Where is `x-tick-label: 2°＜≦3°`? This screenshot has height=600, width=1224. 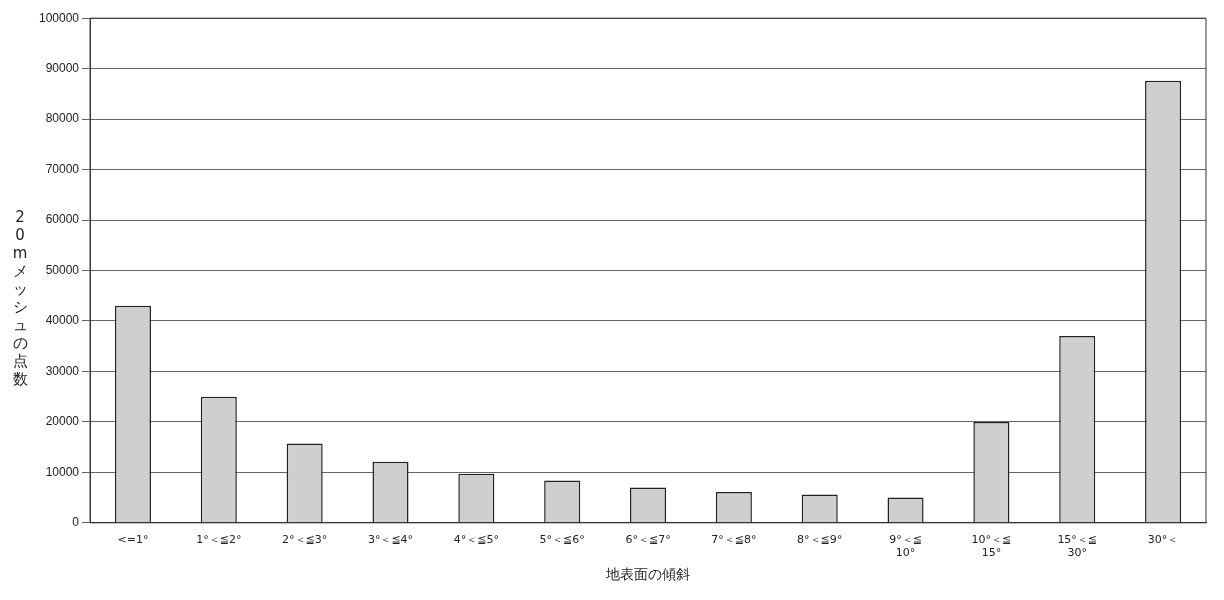 x-tick-label: 2°＜≦3° is located at coordinates (305, 540).